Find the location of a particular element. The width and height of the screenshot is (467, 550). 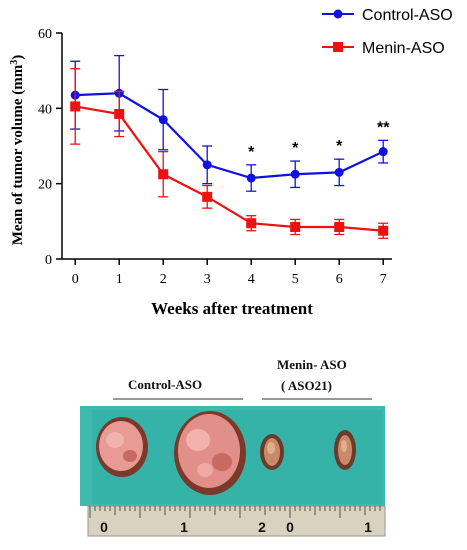

x-tick-label: 1 is located at coordinates (119, 279).